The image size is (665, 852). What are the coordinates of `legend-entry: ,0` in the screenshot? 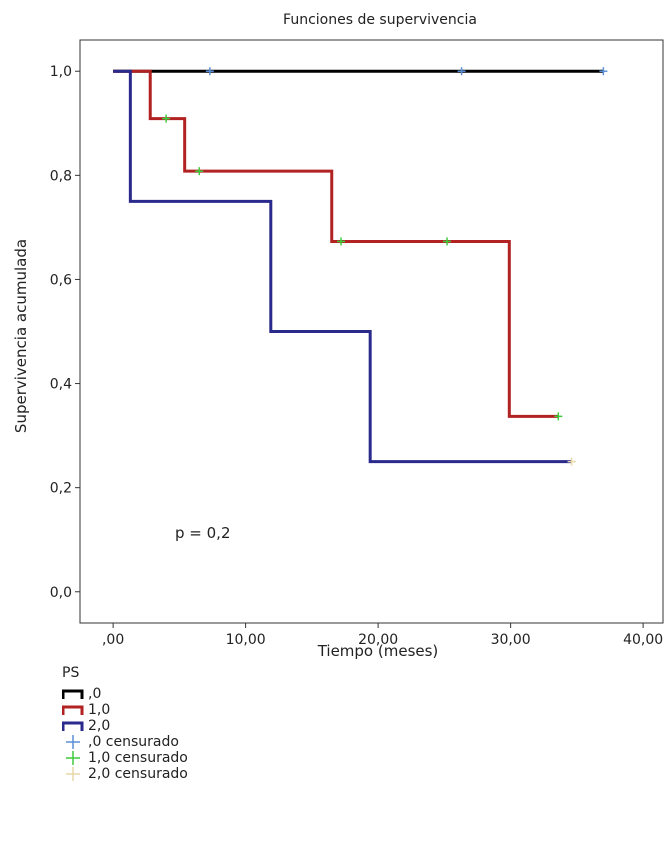 It's located at (212, 694).